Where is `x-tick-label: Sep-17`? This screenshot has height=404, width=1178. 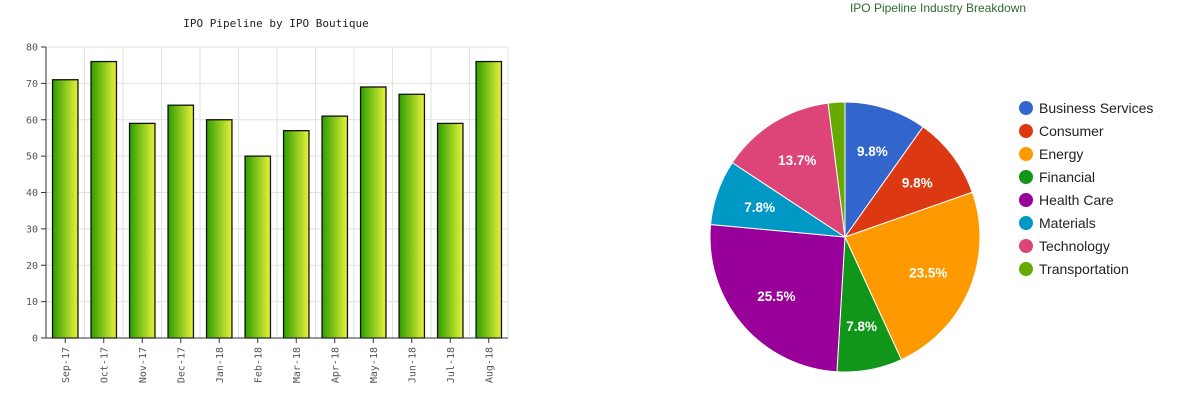
x-tick-label: Sep-17 is located at coordinates (66, 365).